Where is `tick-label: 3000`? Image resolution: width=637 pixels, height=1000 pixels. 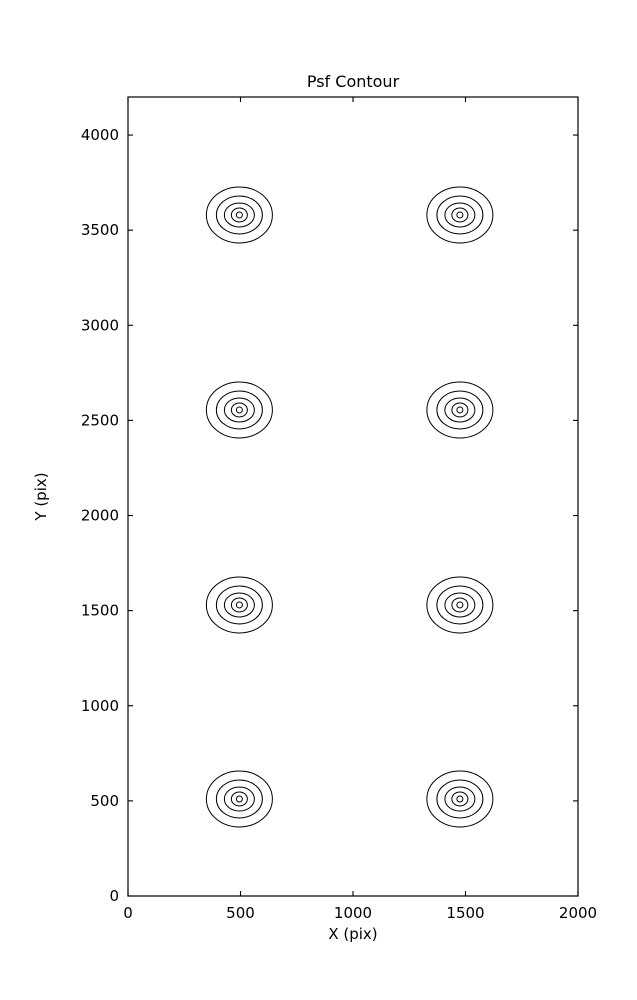
tick-label: 3000 is located at coordinates (100, 325).